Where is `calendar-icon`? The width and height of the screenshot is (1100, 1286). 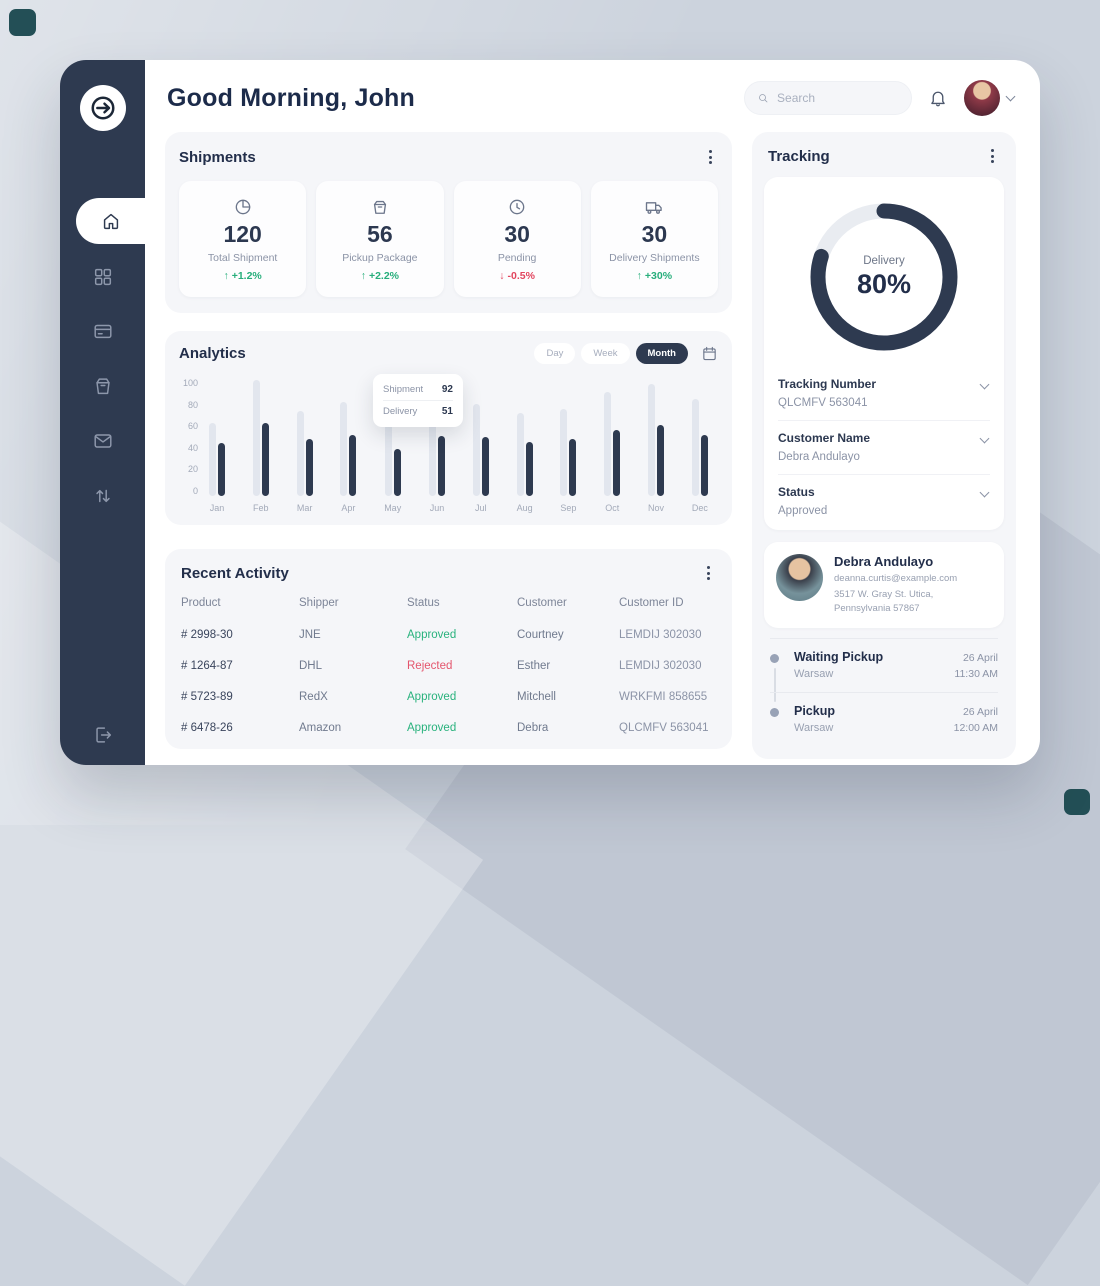 calendar-icon is located at coordinates (709, 353).